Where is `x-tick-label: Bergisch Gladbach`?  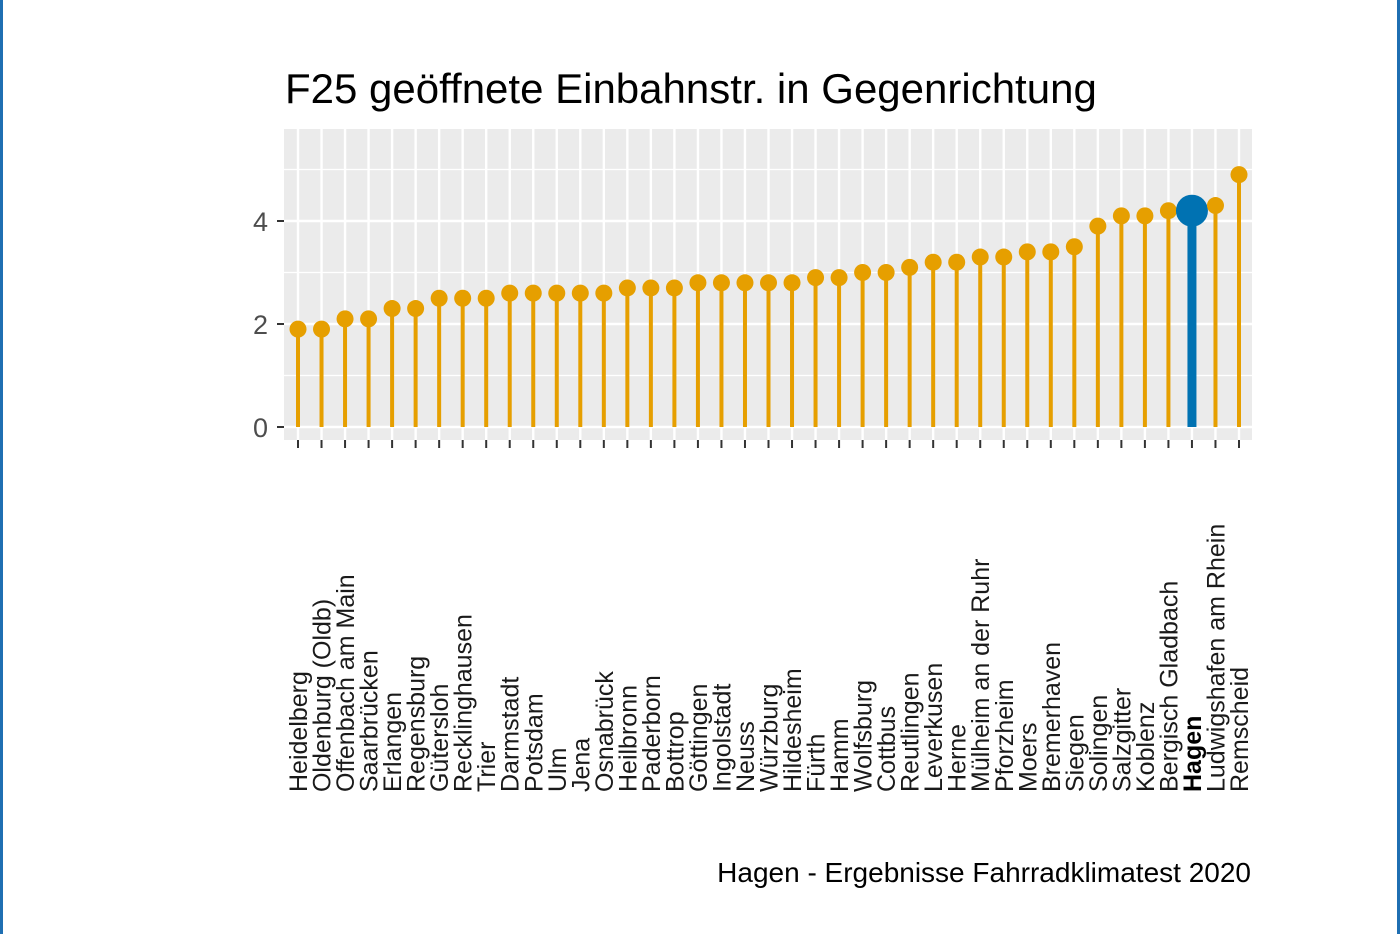
x-tick-label: Bergisch Gladbach is located at coordinates (1169, 686).